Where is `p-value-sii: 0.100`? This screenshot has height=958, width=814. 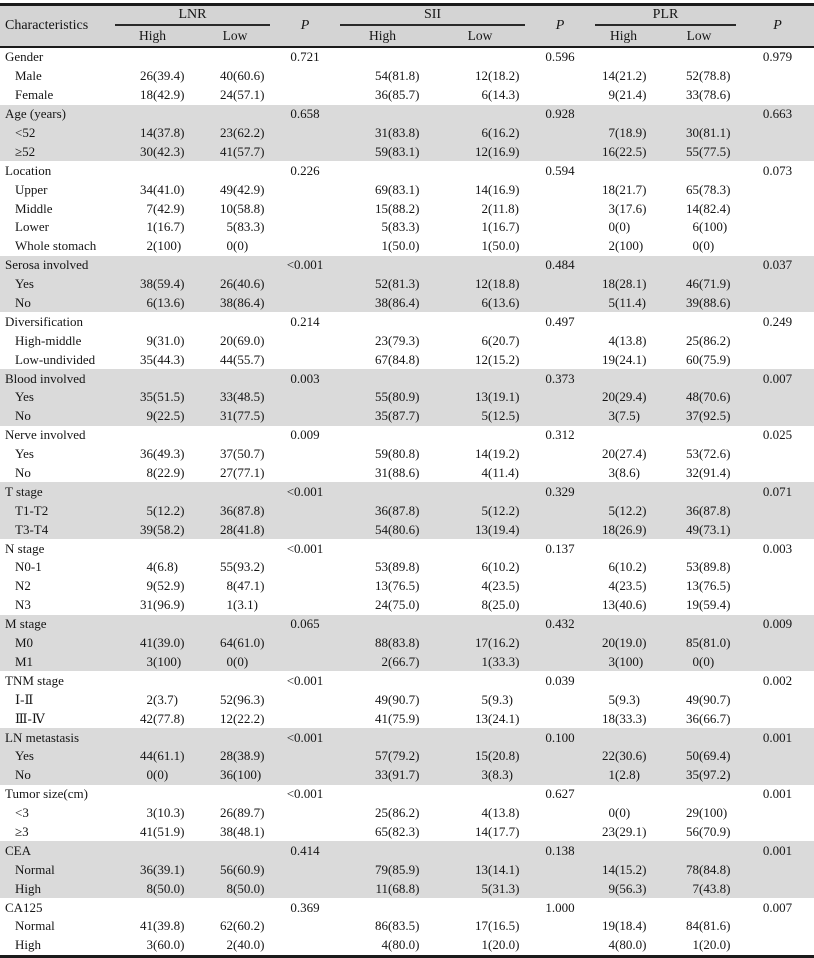
p-value-sii: 0.100 is located at coordinates (560, 737).